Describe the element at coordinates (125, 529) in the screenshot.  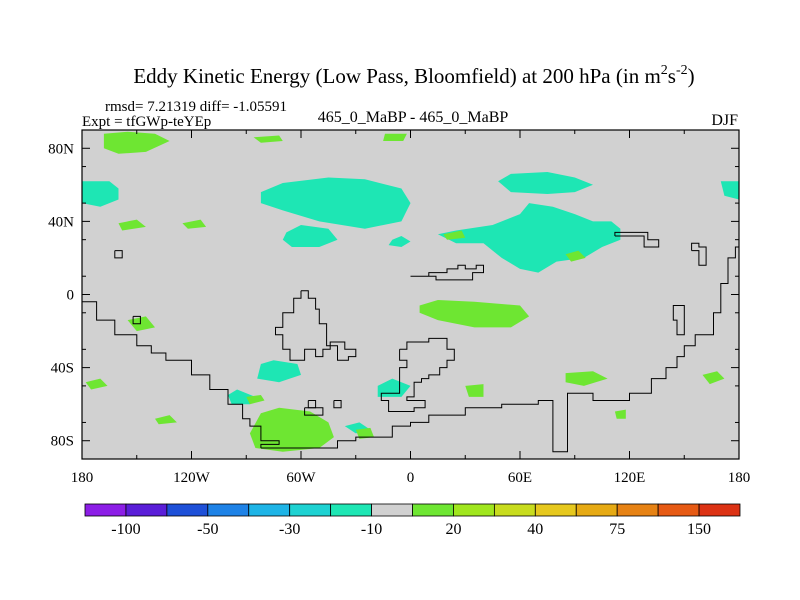
I see `colorbar-label-0: -100` at that location.